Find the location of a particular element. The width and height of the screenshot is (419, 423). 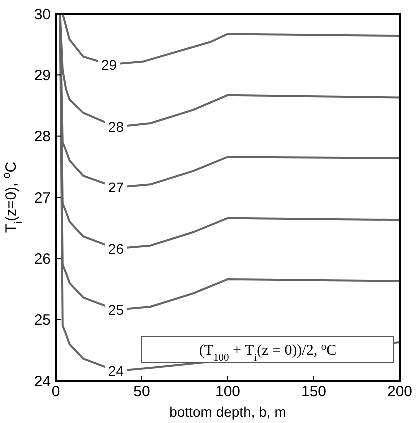

series-label: 25 is located at coordinates (116, 310).